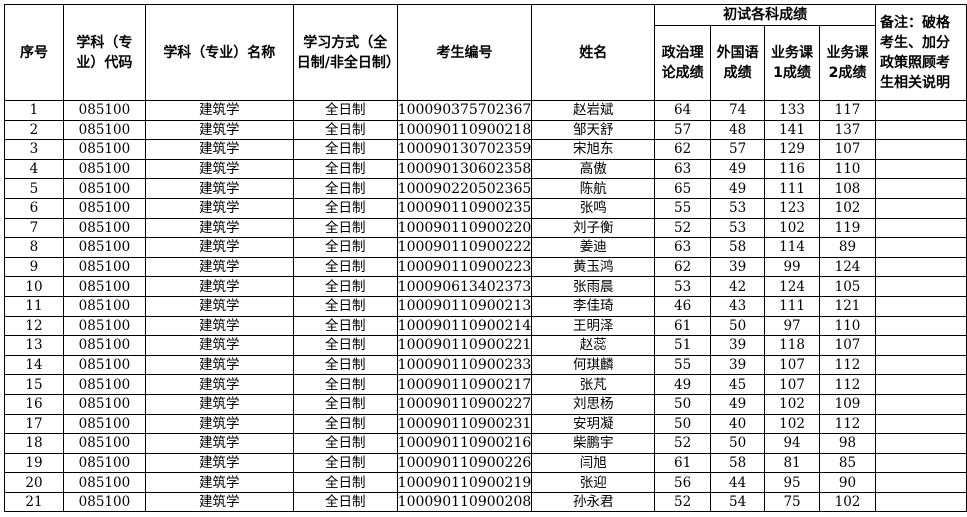 The image size is (967, 517). I want to click on cell-course1: 116, so click(792, 169).